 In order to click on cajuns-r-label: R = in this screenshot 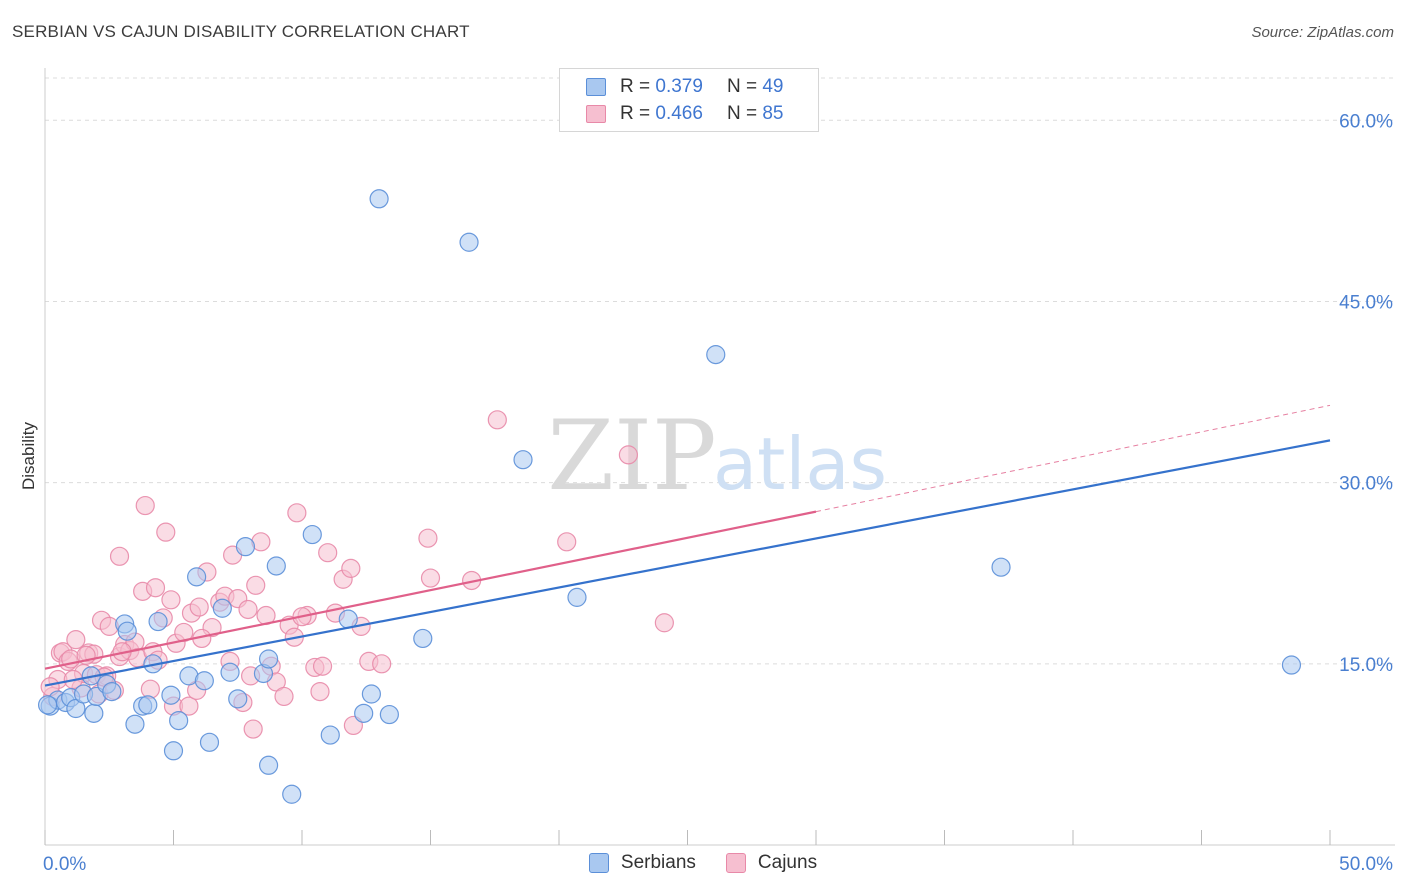, I will do `click(635, 113)`.